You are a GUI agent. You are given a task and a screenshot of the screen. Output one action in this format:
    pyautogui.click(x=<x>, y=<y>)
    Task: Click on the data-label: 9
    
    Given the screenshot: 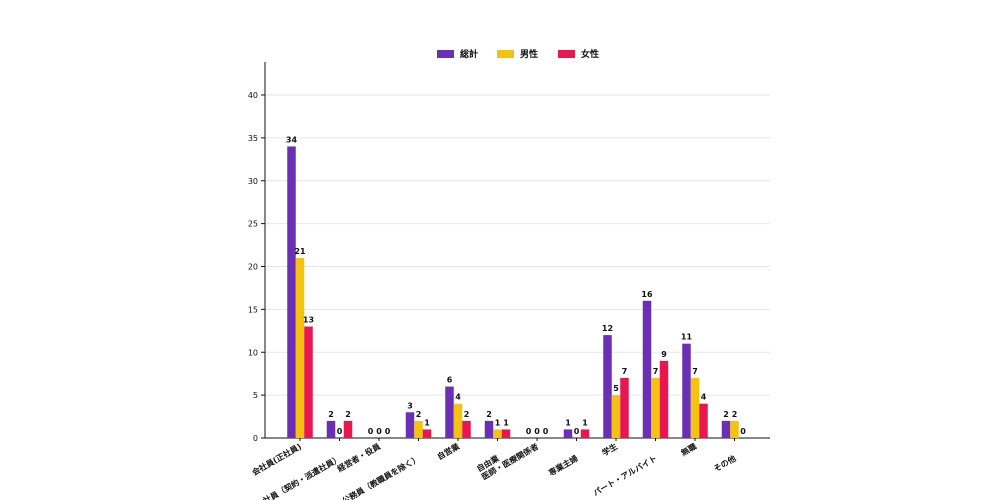 What is the action you would take?
    pyautogui.click(x=664, y=354)
    